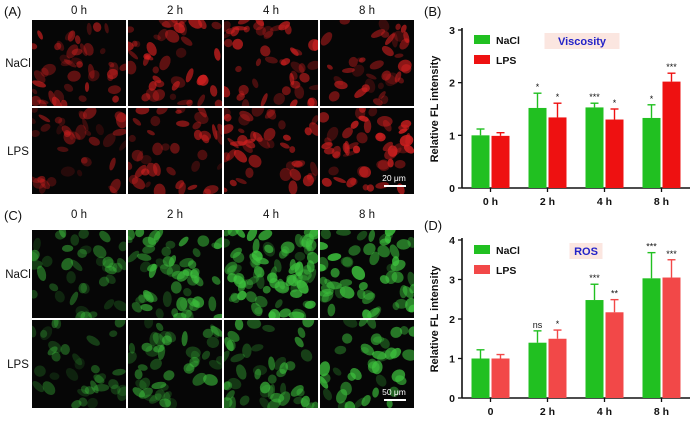 This screenshot has height=422, width=700. What do you see at coordinates (12, 11) in the screenshot?
I see `panel-a-label: (A)` at bounding box center [12, 11].